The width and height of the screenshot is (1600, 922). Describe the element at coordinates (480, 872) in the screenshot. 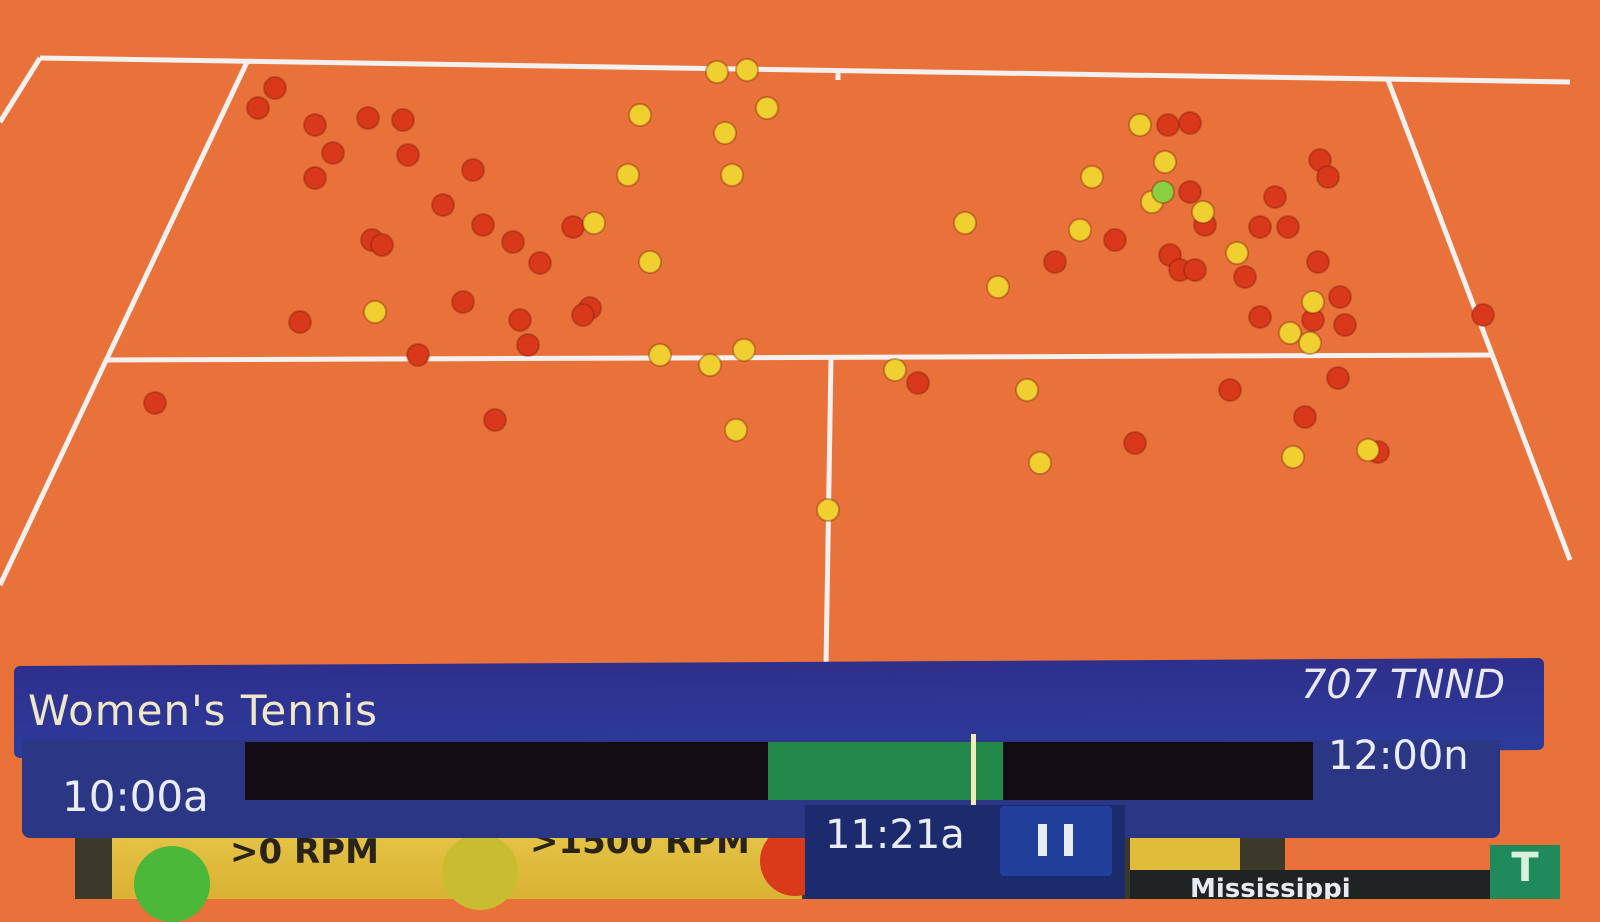

I see `yellow-ball-icon` at that location.